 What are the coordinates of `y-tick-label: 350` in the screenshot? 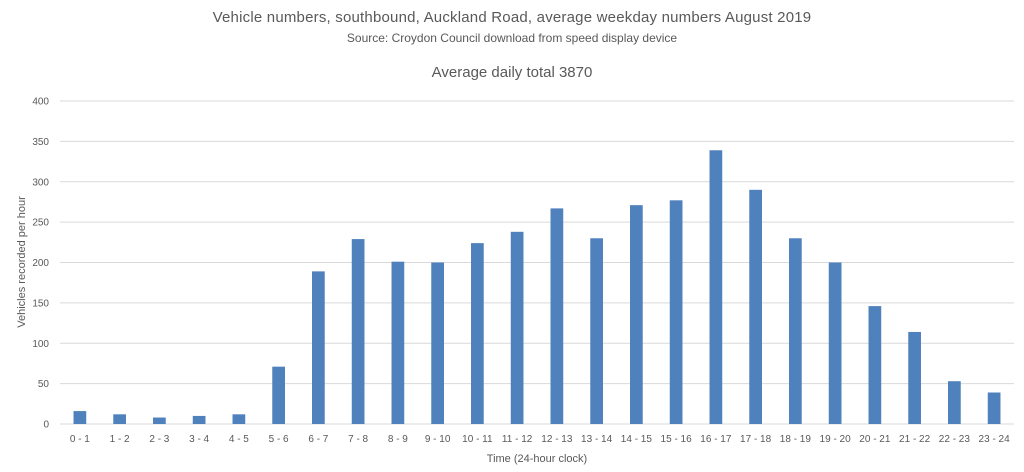 It's located at (40, 142).